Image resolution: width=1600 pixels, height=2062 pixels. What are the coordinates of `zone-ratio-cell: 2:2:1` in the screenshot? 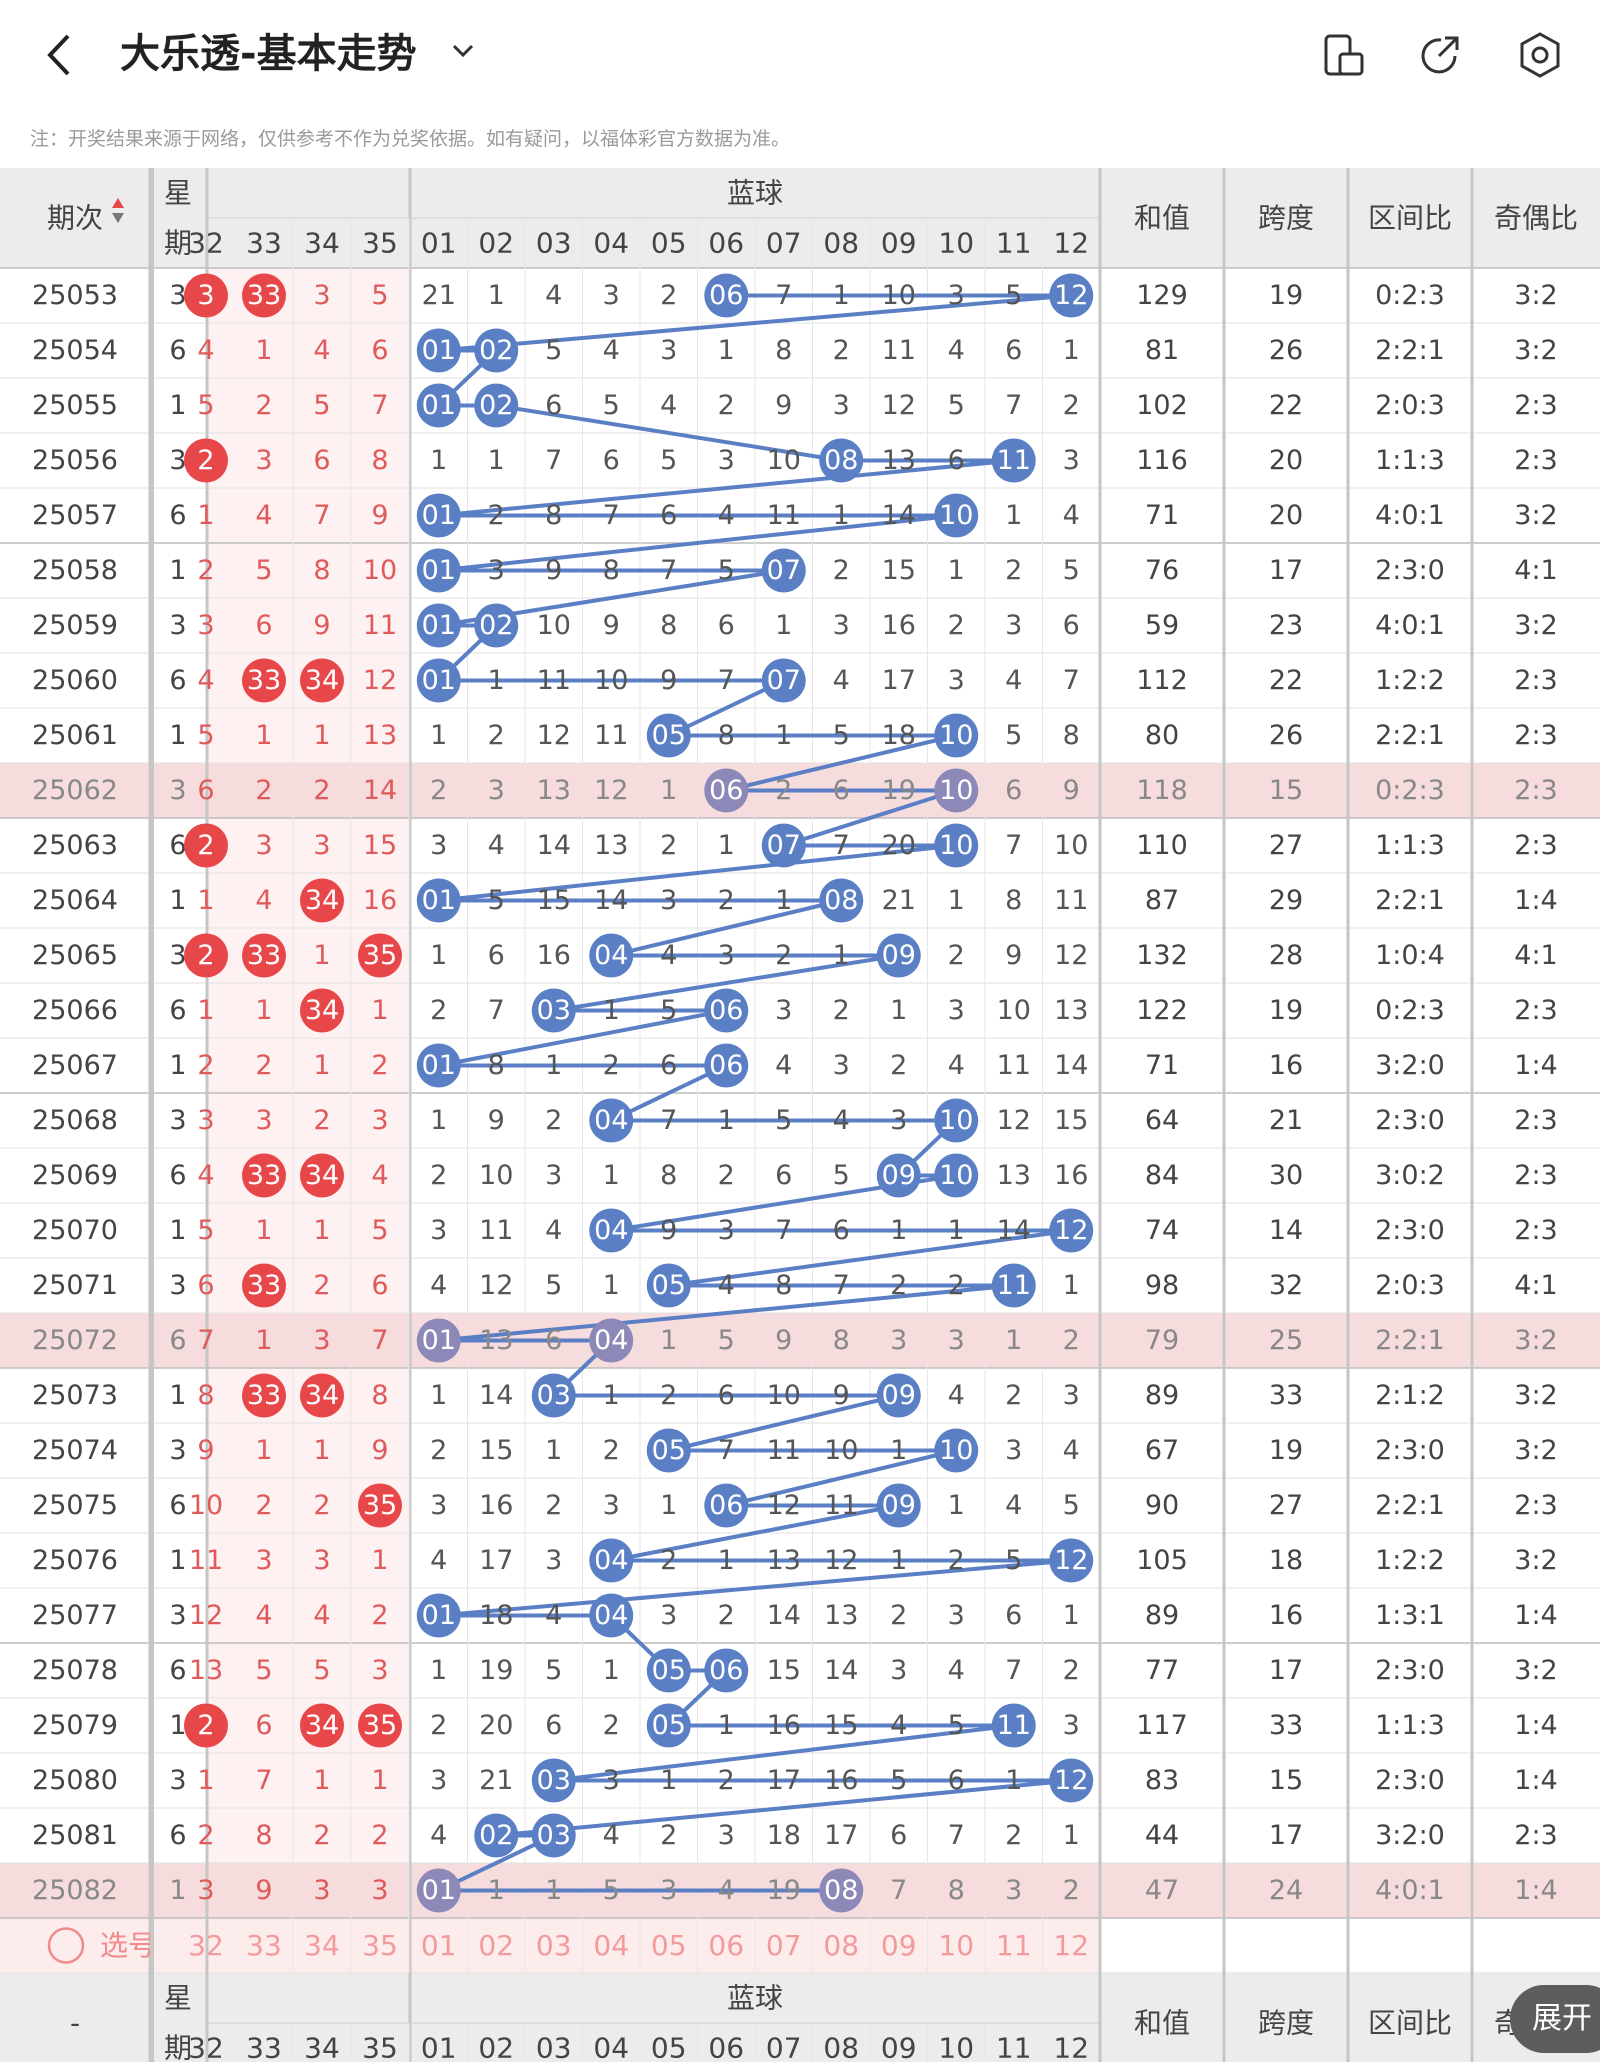 It's located at (1410, 735).